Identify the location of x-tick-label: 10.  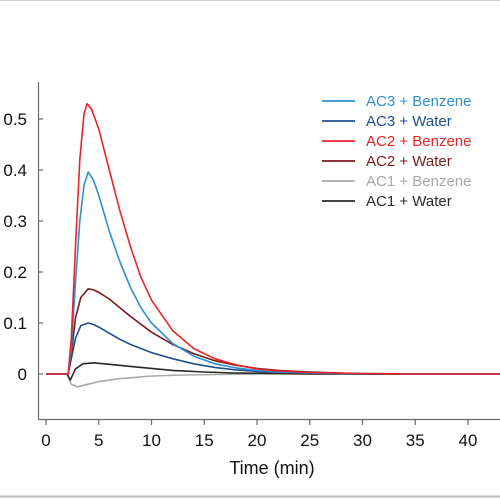
(151, 440).